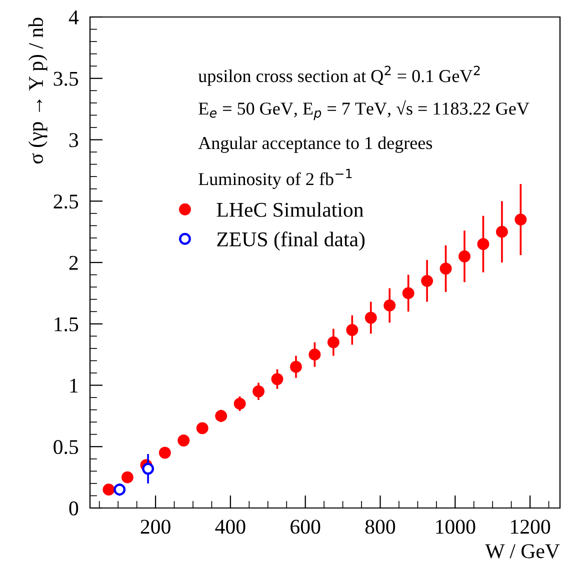 This screenshot has width=566, height=567. I want to click on y-axis-title: σ (γp → Υ p) / nb, so click(38, 91).